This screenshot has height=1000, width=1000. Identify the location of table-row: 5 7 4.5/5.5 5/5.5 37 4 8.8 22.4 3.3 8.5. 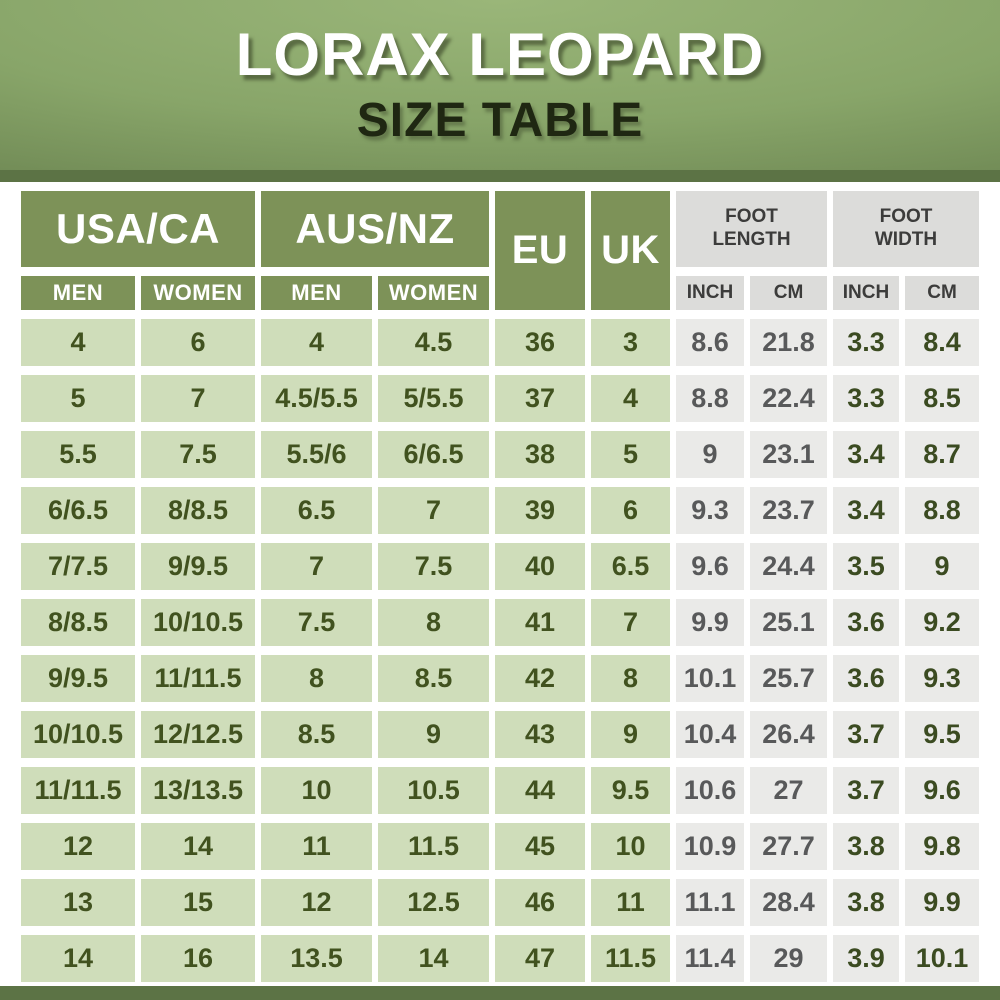
(500, 398).